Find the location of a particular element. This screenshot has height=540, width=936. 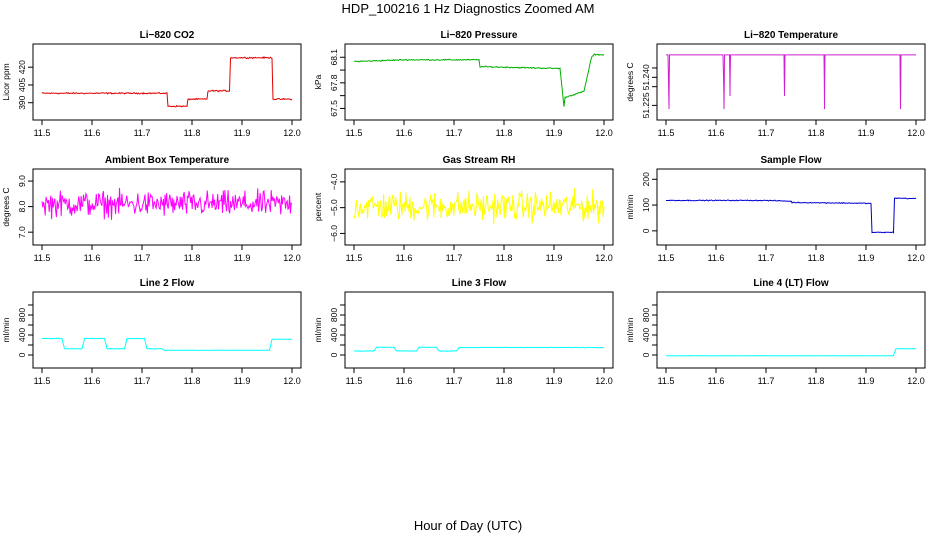

figure-title: HDP_100216 1 Hz Diagnostics Zoomed AM is located at coordinates (468, 8).